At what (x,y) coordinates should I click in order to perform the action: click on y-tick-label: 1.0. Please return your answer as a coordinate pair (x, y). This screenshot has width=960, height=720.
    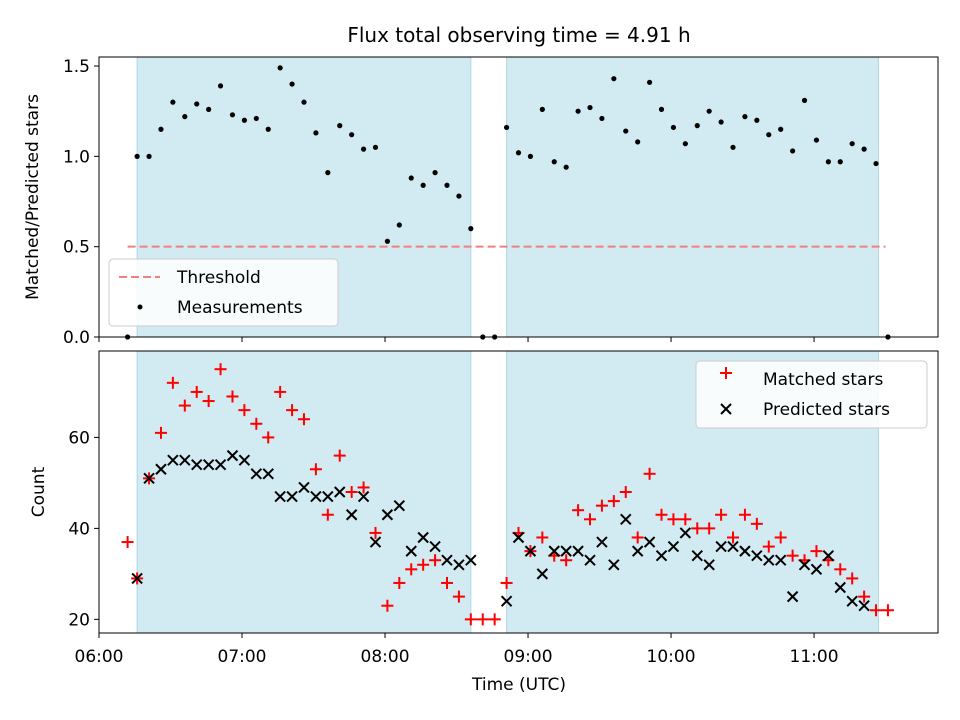
    Looking at the image, I should click on (76, 157).